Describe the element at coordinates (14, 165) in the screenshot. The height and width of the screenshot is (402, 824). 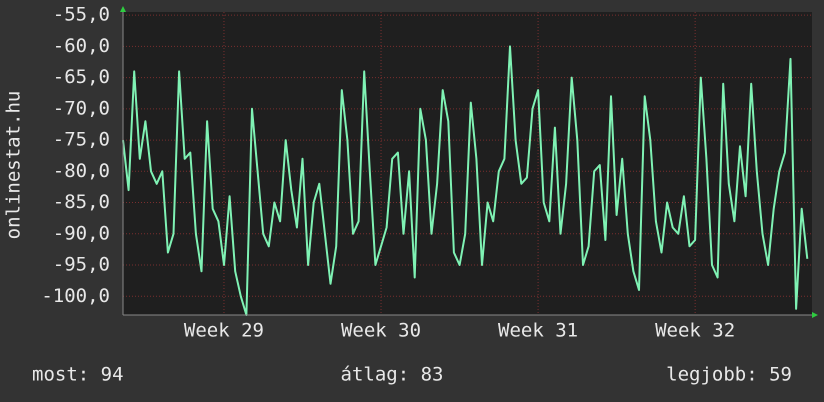
I see `y-axis-label: onlinestat.hu` at that location.